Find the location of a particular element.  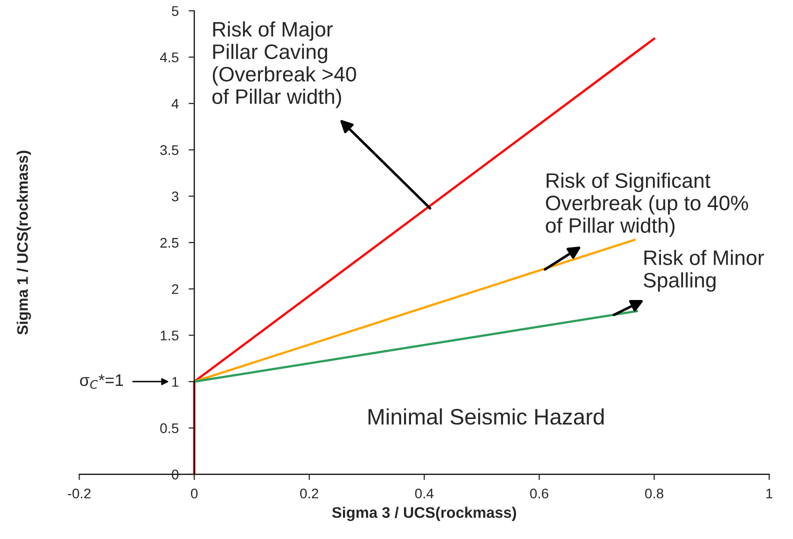

y-tick-label: 4.5 is located at coordinates (169, 57).